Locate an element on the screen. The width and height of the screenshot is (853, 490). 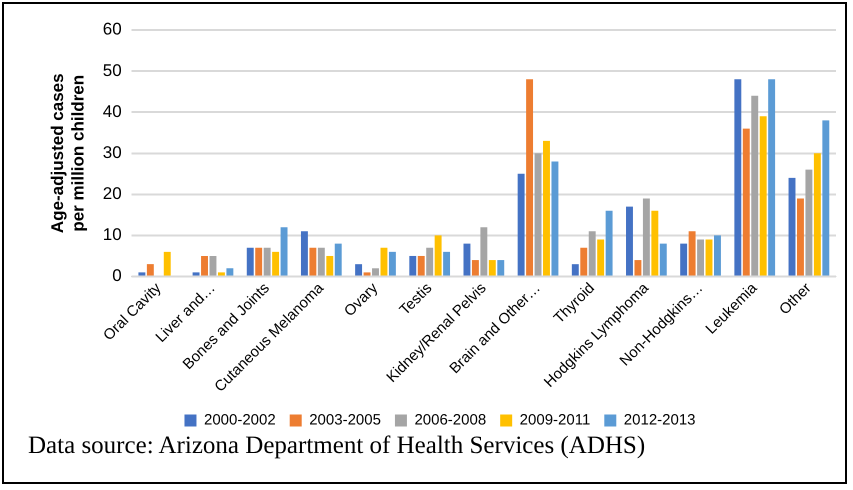
y-tick-label: 20 is located at coordinates (112, 194).